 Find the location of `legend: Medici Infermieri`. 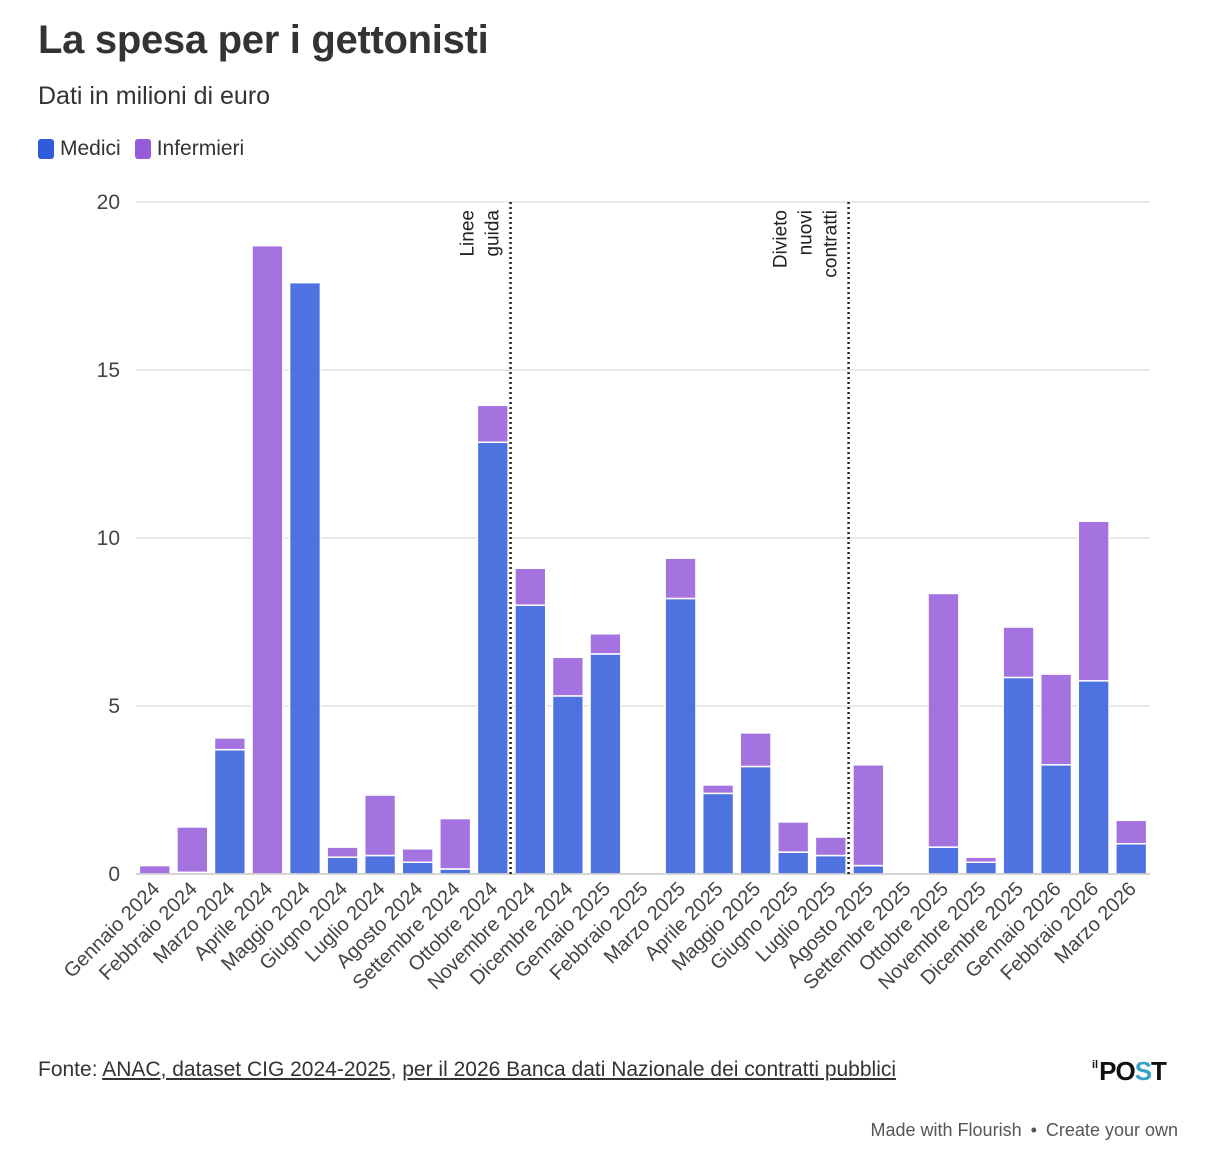

legend: Medici Infermieri is located at coordinates (148, 149).